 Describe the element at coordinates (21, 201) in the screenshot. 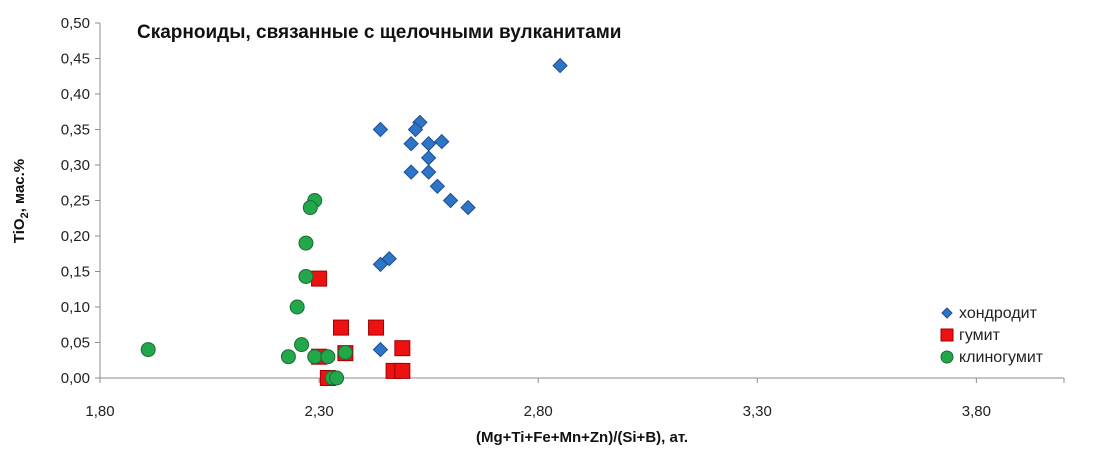

I see `y-axis-title: TiO2, мас.%` at that location.